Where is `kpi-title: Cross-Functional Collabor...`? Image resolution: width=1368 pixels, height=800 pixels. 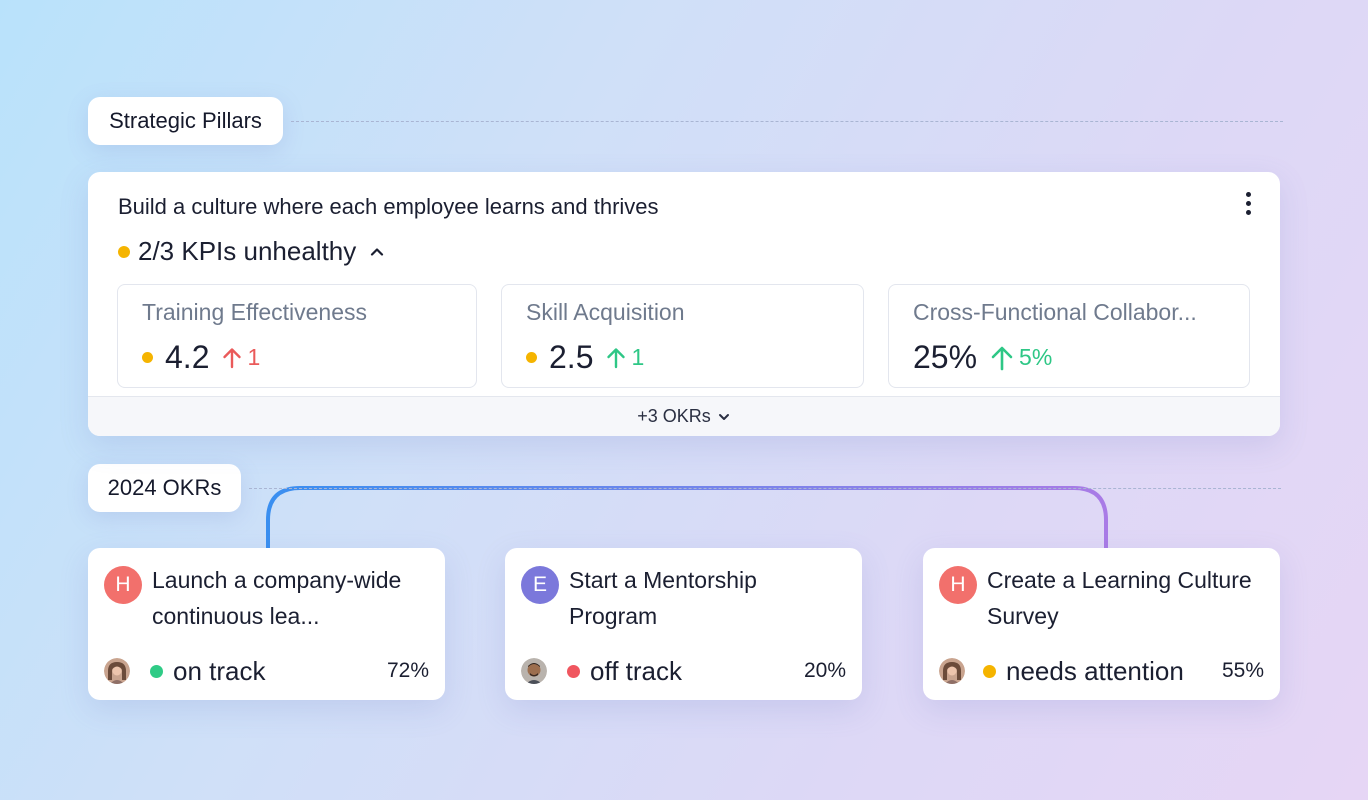
kpi-title: Cross-Functional Collabor... is located at coordinates (1055, 312).